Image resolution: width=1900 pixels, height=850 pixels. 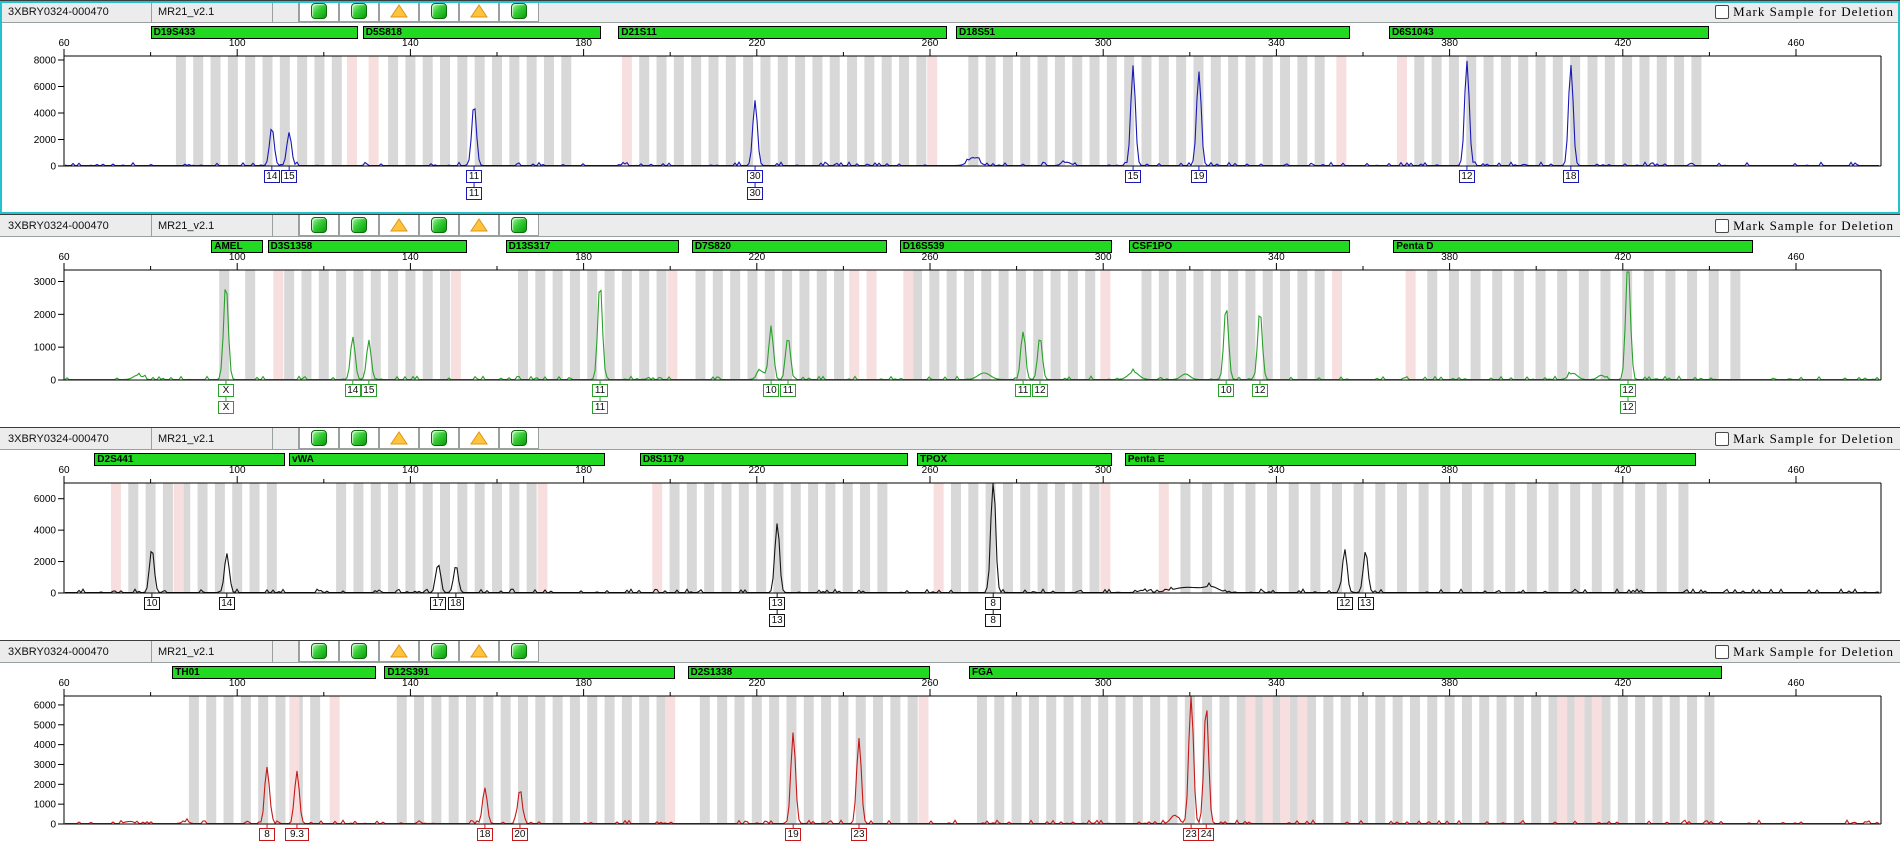 I want to click on allele-label-TH01-8: 8, so click(x=267, y=834).